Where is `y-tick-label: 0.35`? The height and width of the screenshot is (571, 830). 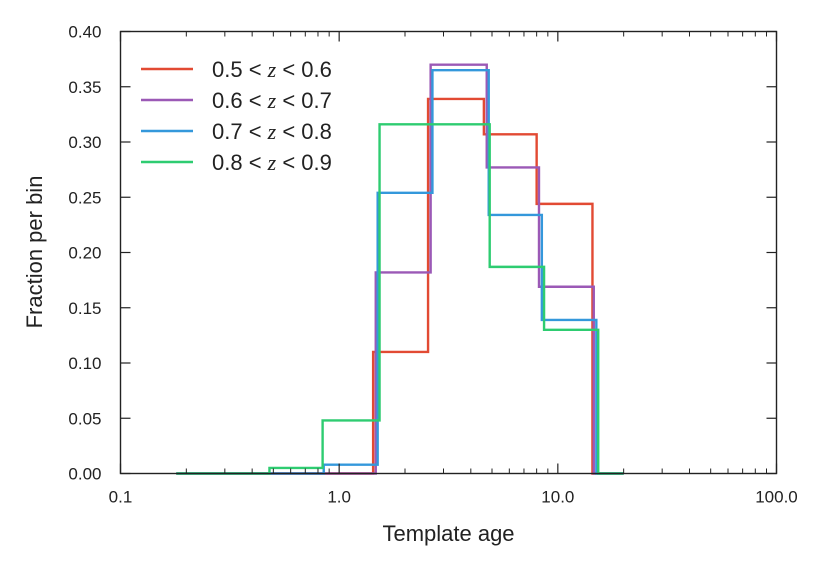
y-tick-label: 0.35 is located at coordinates (84, 87).